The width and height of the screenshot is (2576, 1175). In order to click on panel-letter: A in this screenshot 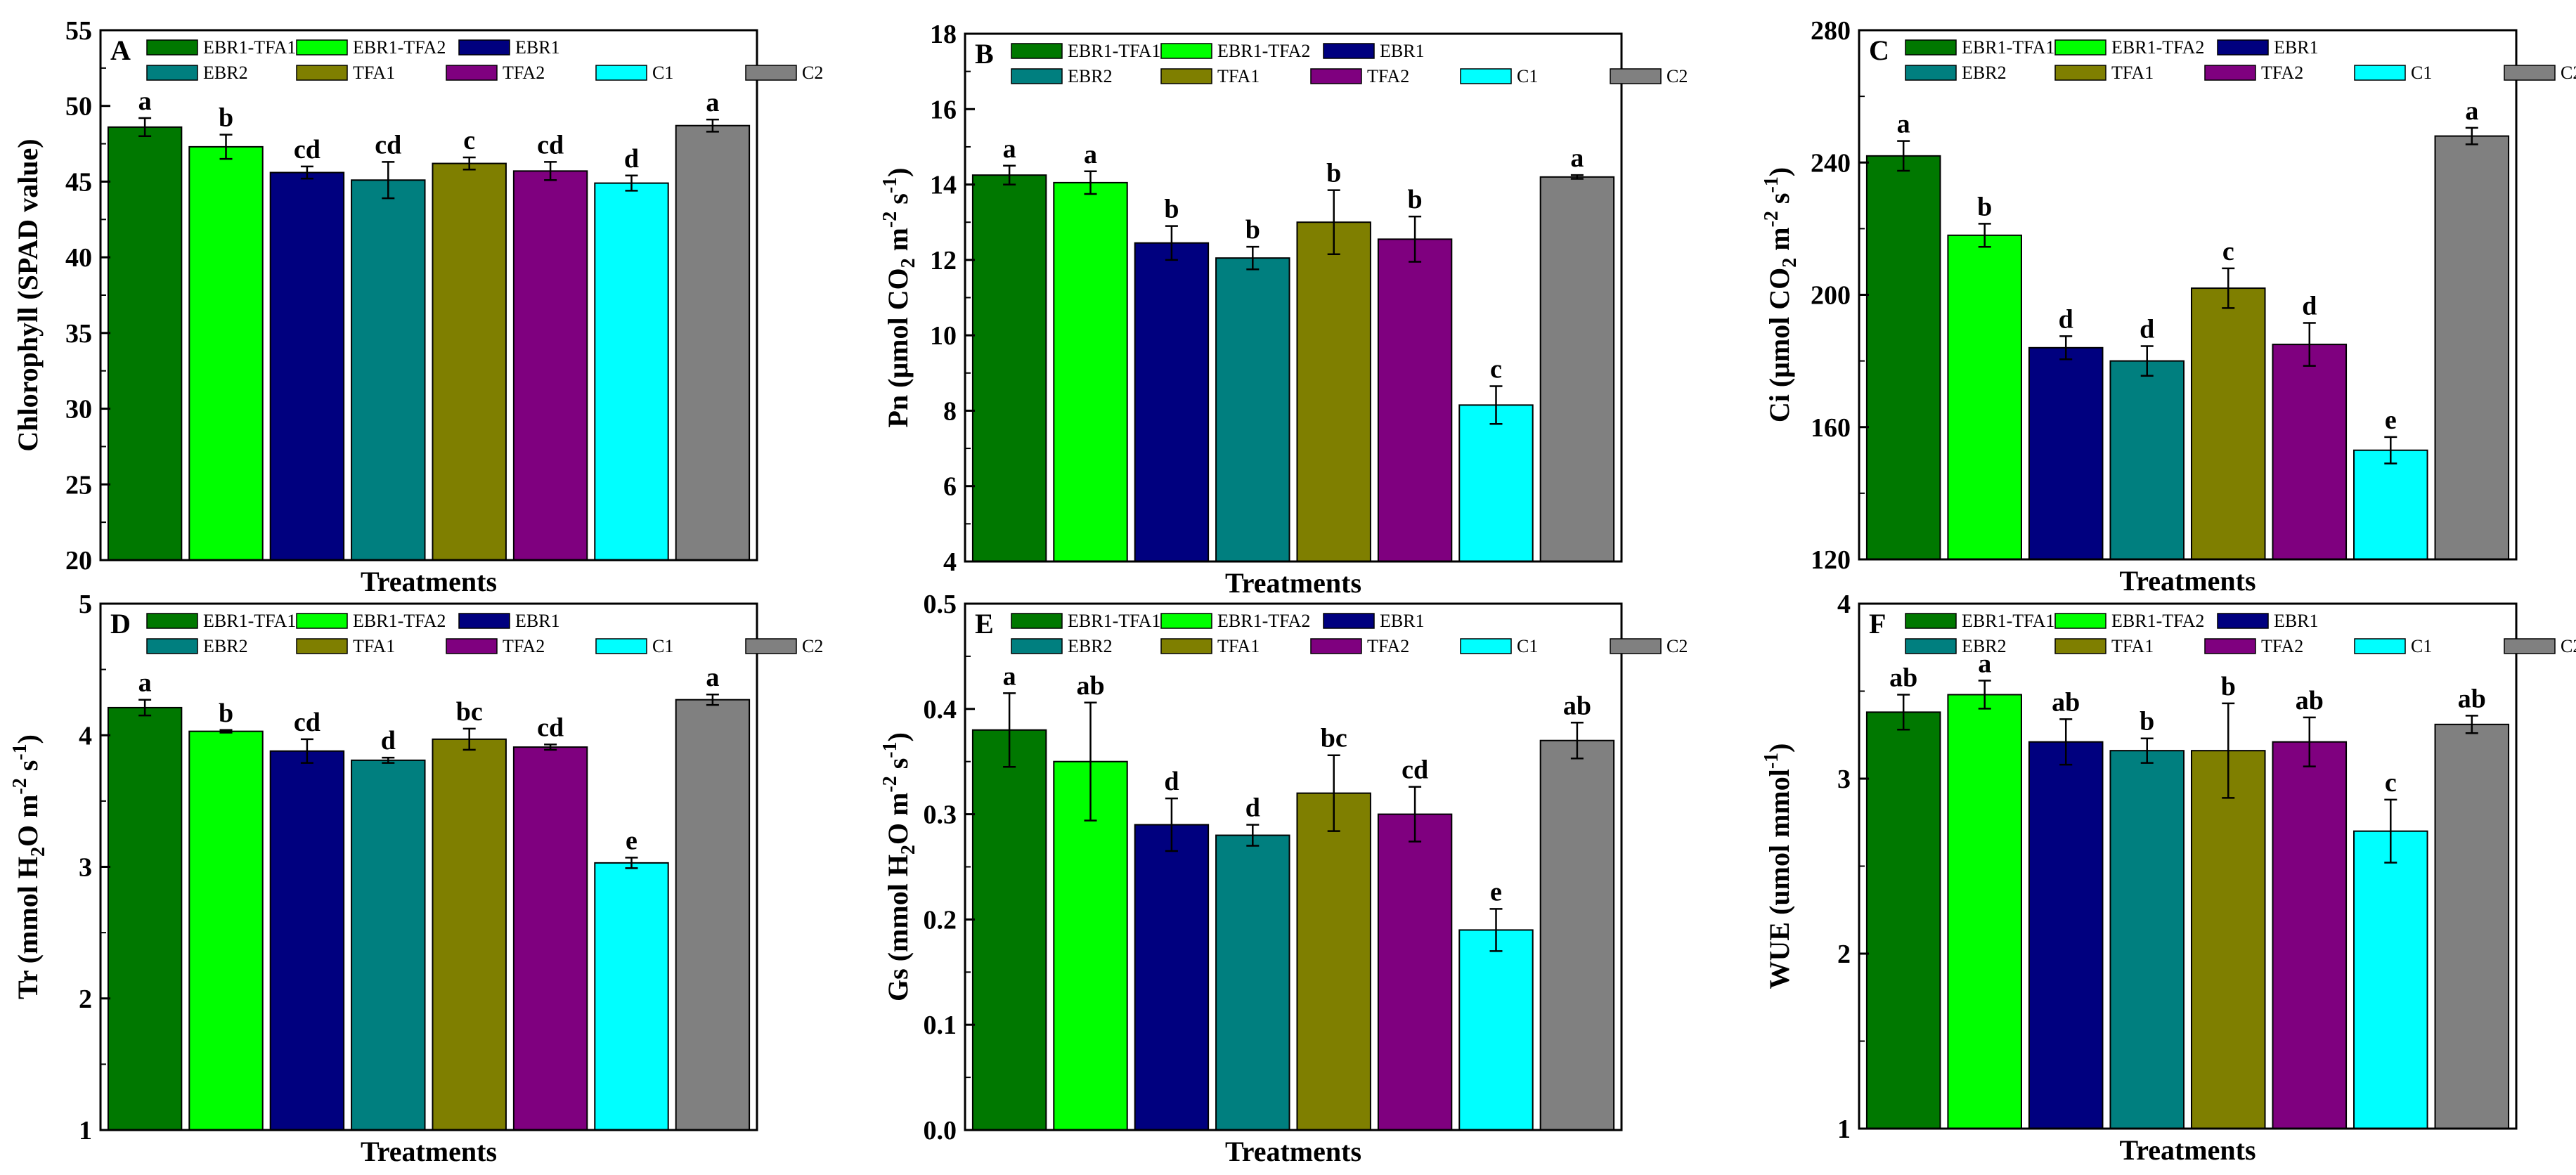, I will do `click(121, 50)`.